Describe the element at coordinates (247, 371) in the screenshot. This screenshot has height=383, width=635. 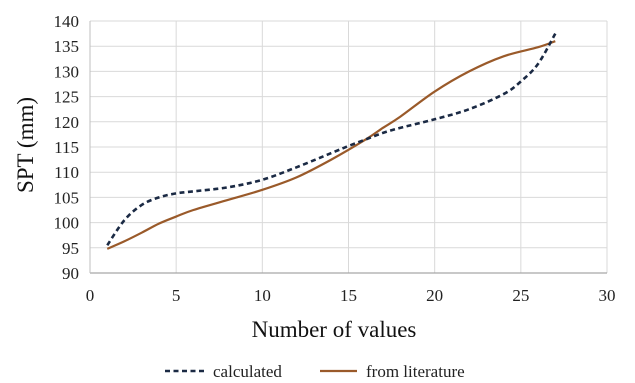
I see `legend-label-calculated: calculated` at that location.